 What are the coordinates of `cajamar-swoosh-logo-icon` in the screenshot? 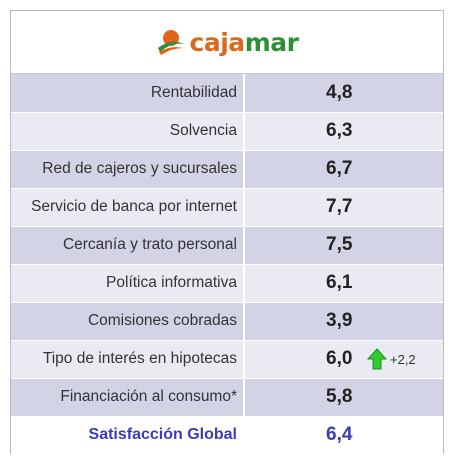 It's located at (170, 42).